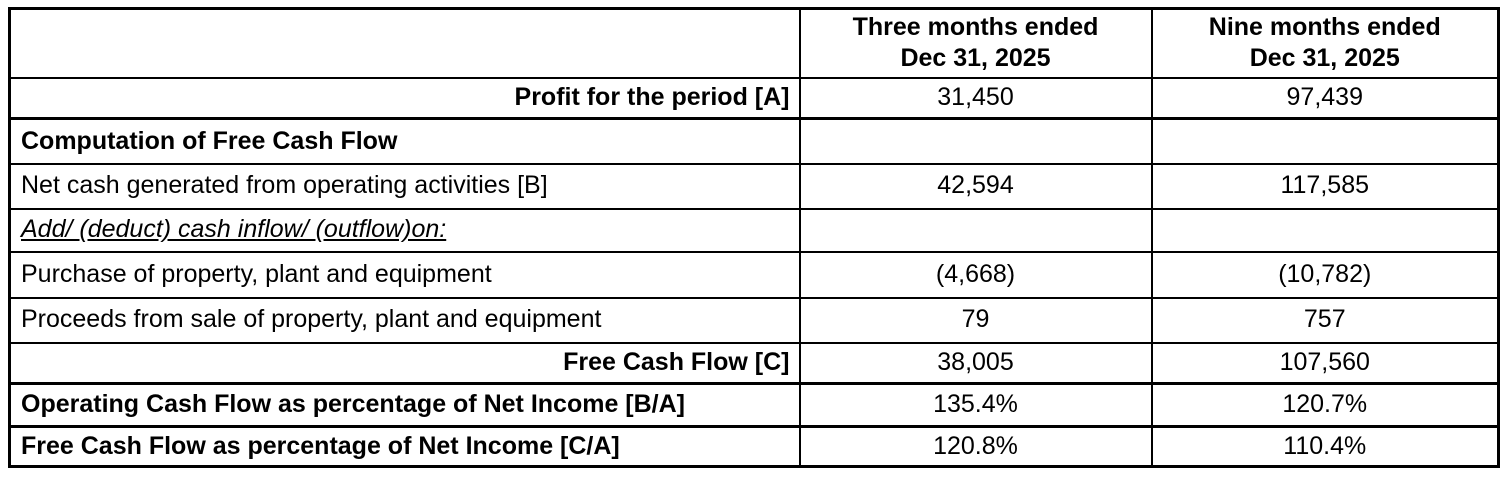 Image resolution: width=1505 pixels, height=480 pixels. Describe the element at coordinates (975, 186) in the screenshot. I see `value-cell-three-months: 42,594` at that location.